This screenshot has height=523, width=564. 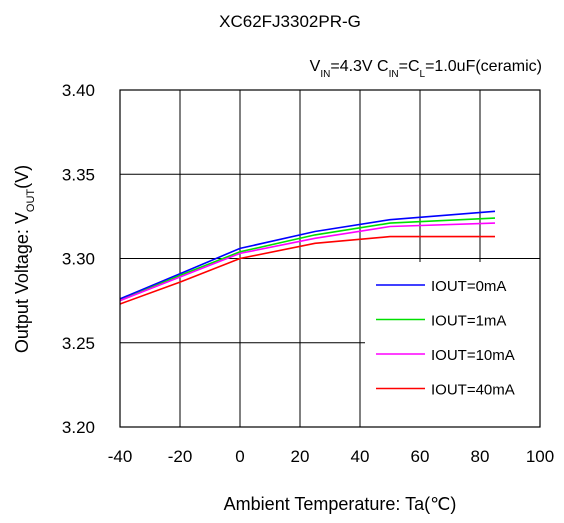 What do you see at coordinates (468, 321) in the screenshot?
I see `legend-label: IOUT=1mA` at bounding box center [468, 321].